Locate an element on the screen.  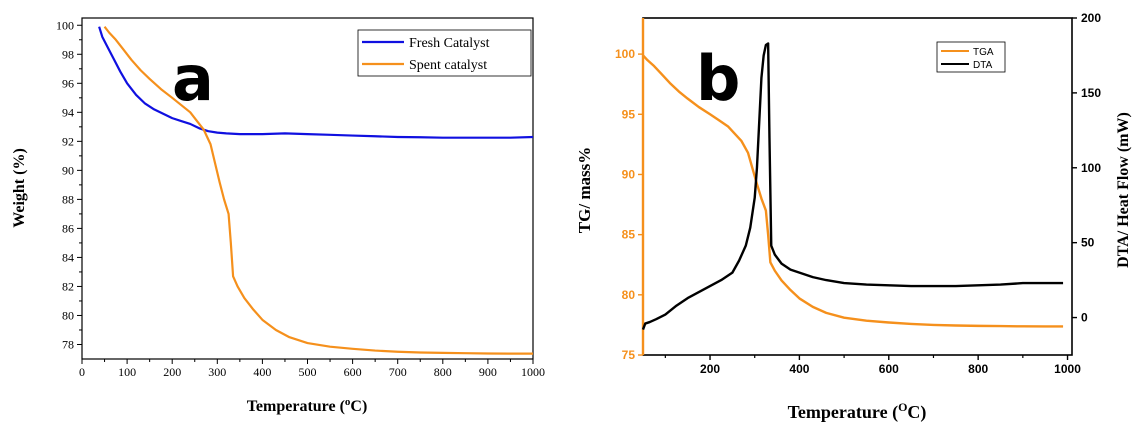
y-tick-label-a-82: 82 is located at coordinates (68, 286).